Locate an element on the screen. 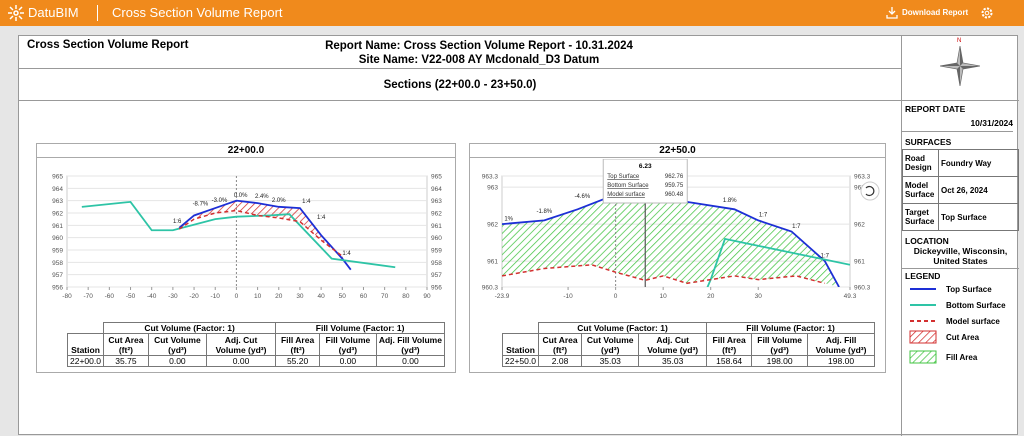 This screenshot has height=436, width=1024. x-tick-label: -10 is located at coordinates (216, 296).